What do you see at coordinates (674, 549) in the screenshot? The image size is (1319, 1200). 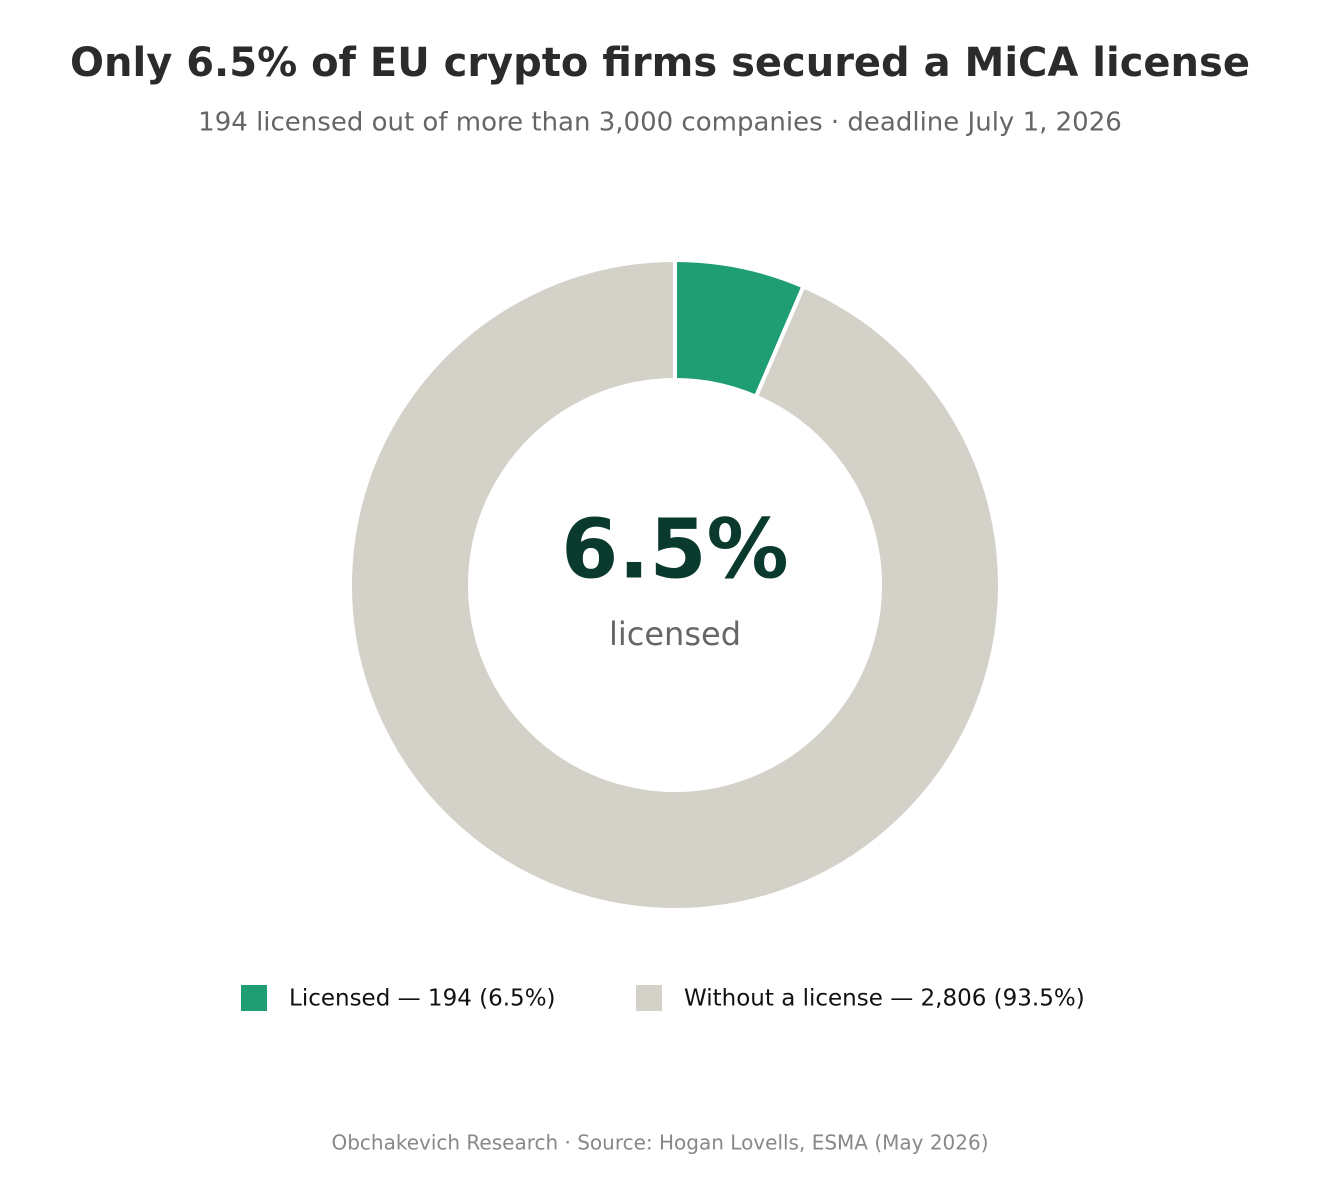 I see `center-label: 6.5%` at bounding box center [674, 549].